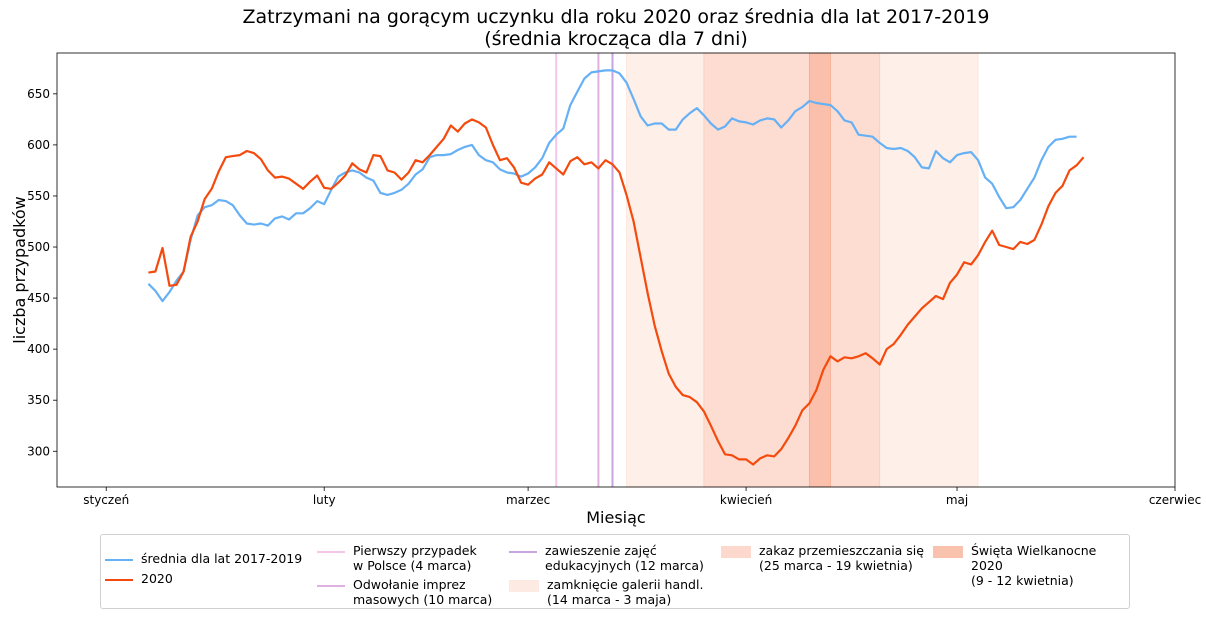  I want to click on legend-item: 2020, so click(139, 578).